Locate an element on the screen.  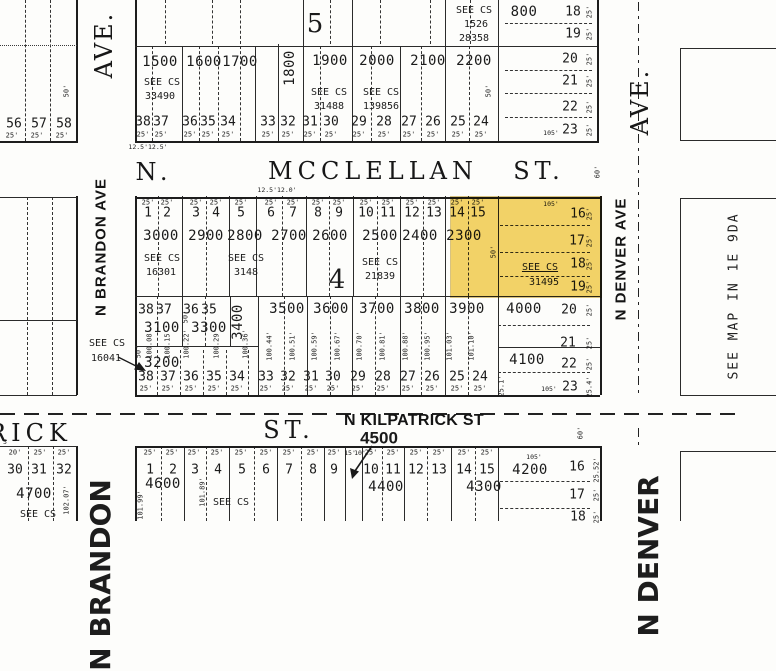
survey-note: 21839 is located at coordinates (380, 276).